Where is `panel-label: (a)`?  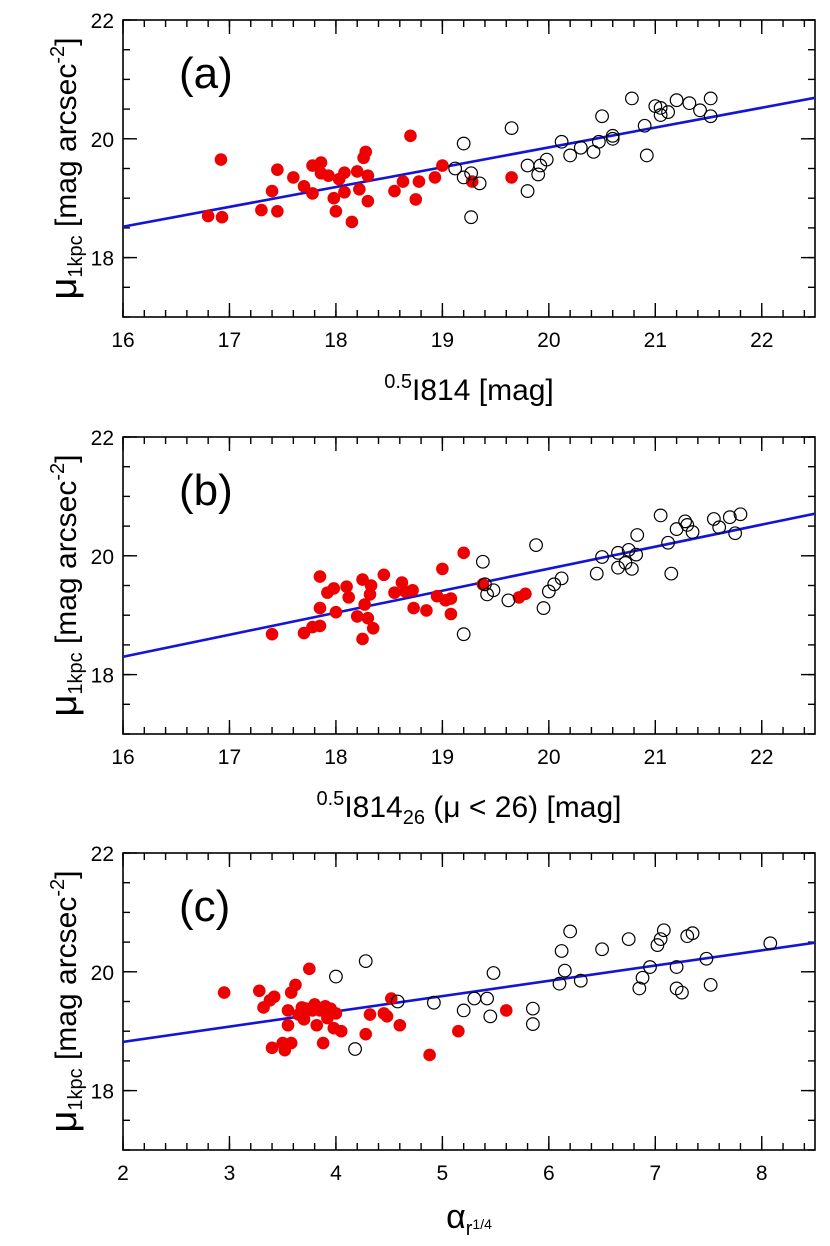
panel-label: (a) is located at coordinates (206, 73).